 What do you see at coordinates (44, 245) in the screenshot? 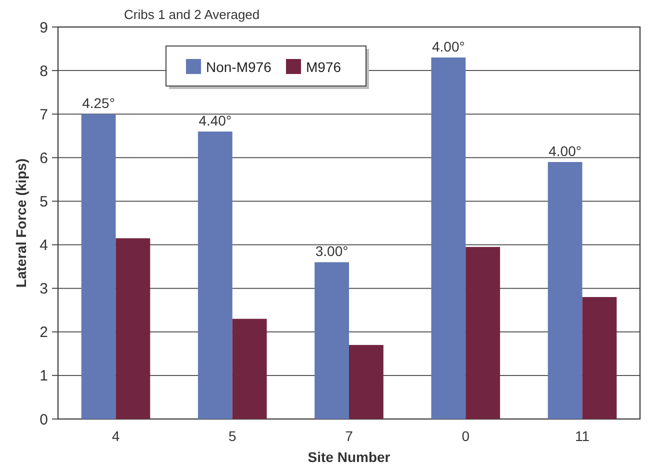
I see `y-tick-label: 4` at bounding box center [44, 245].